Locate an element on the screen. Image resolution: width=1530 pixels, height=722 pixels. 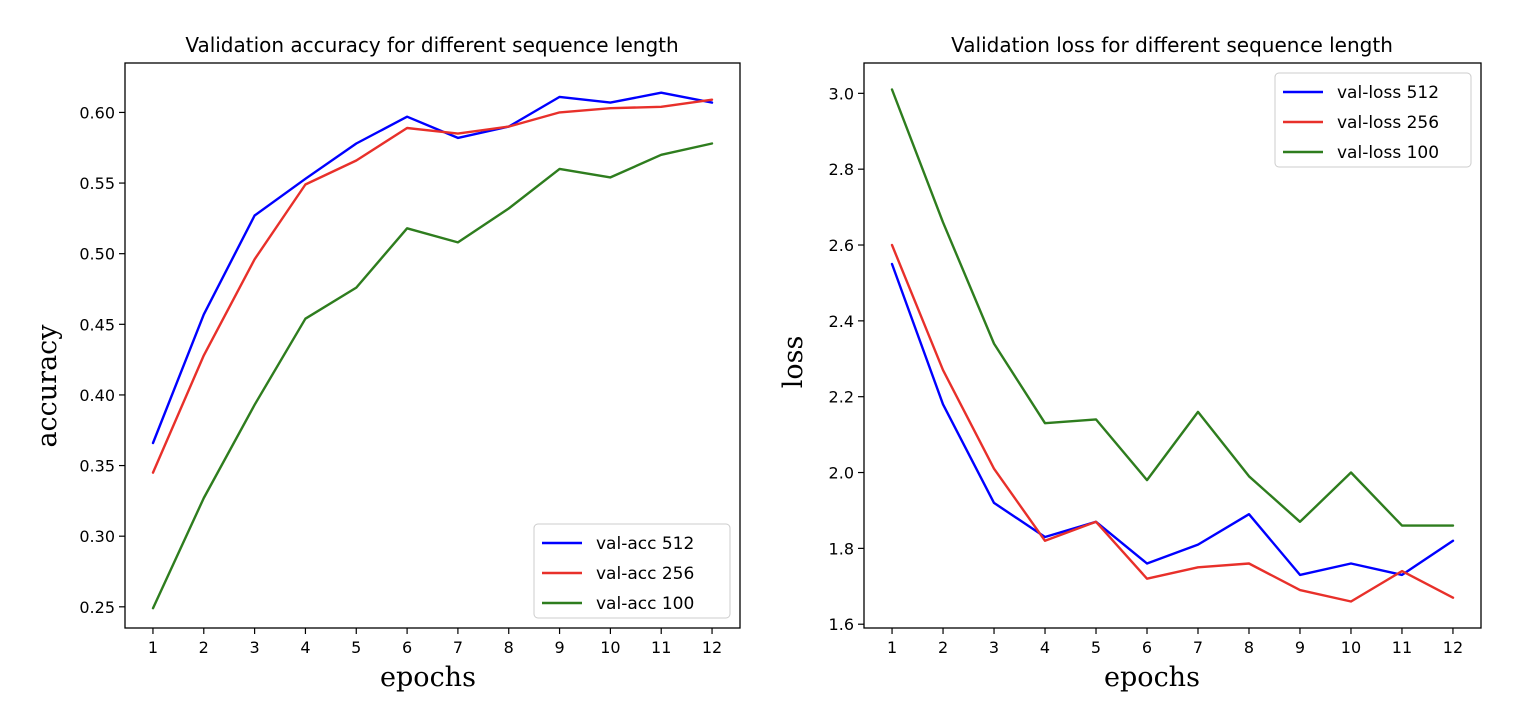
y-tick-label: 0.45 is located at coordinates (97, 324).